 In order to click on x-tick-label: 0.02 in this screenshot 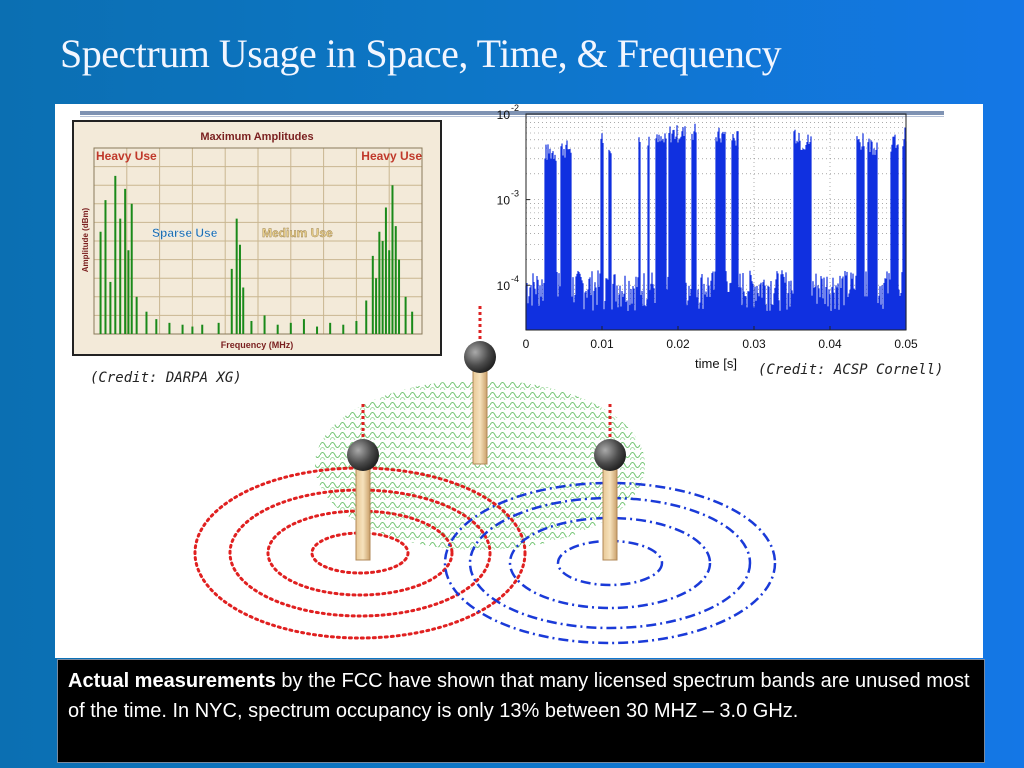, I will do `click(678, 344)`.